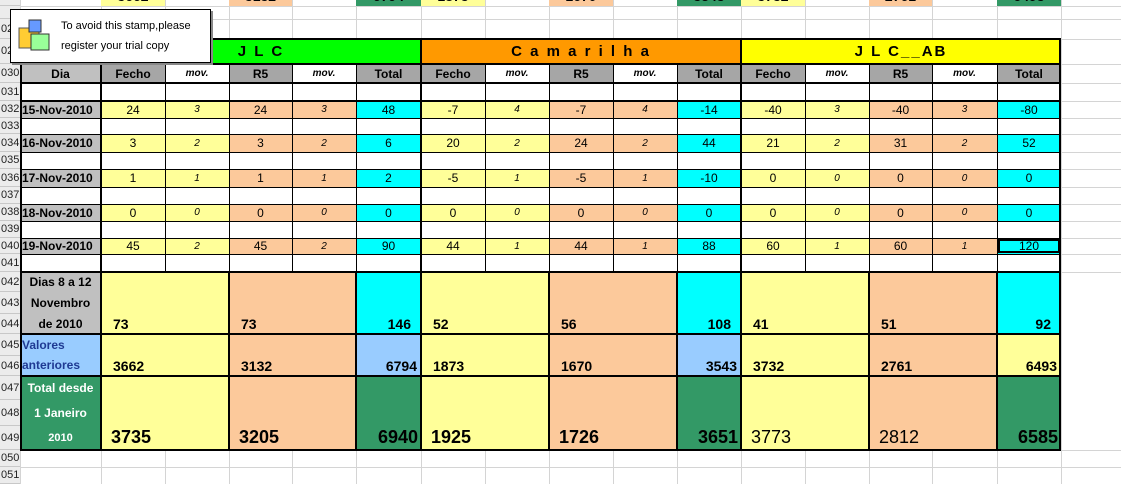  Describe the element at coordinates (1029, 143) in the screenshot. I see `value-cell: 52` at that location.